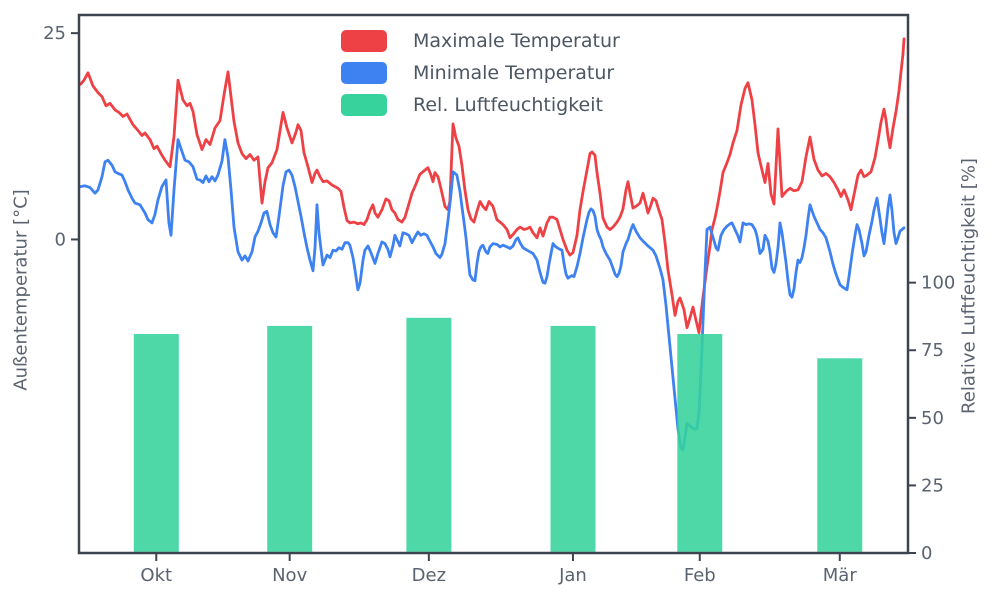  What do you see at coordinates (156, 575) in the screenshot?
I see `x-tick-label: Okt` at bounding box center [156, 575].